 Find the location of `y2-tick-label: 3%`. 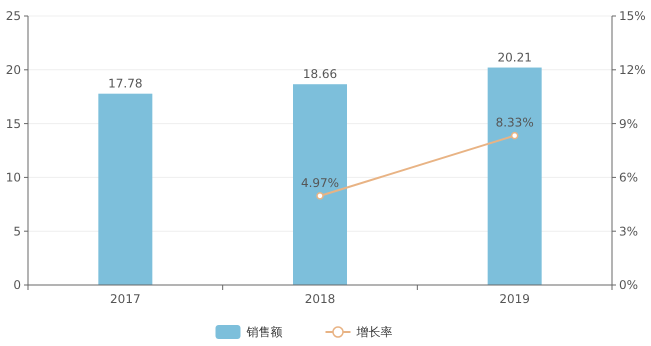

y2-tick-label: 3% is located at coordinates (628, 231).